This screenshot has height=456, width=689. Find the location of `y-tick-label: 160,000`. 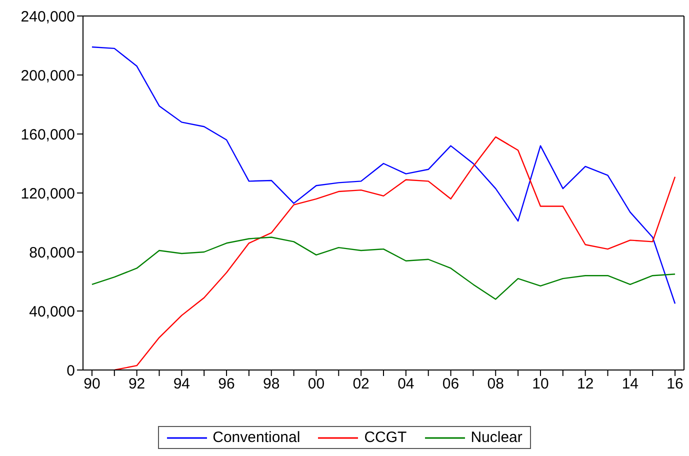

y-tick-label: 160,000 is located at coordinates (47, 135).